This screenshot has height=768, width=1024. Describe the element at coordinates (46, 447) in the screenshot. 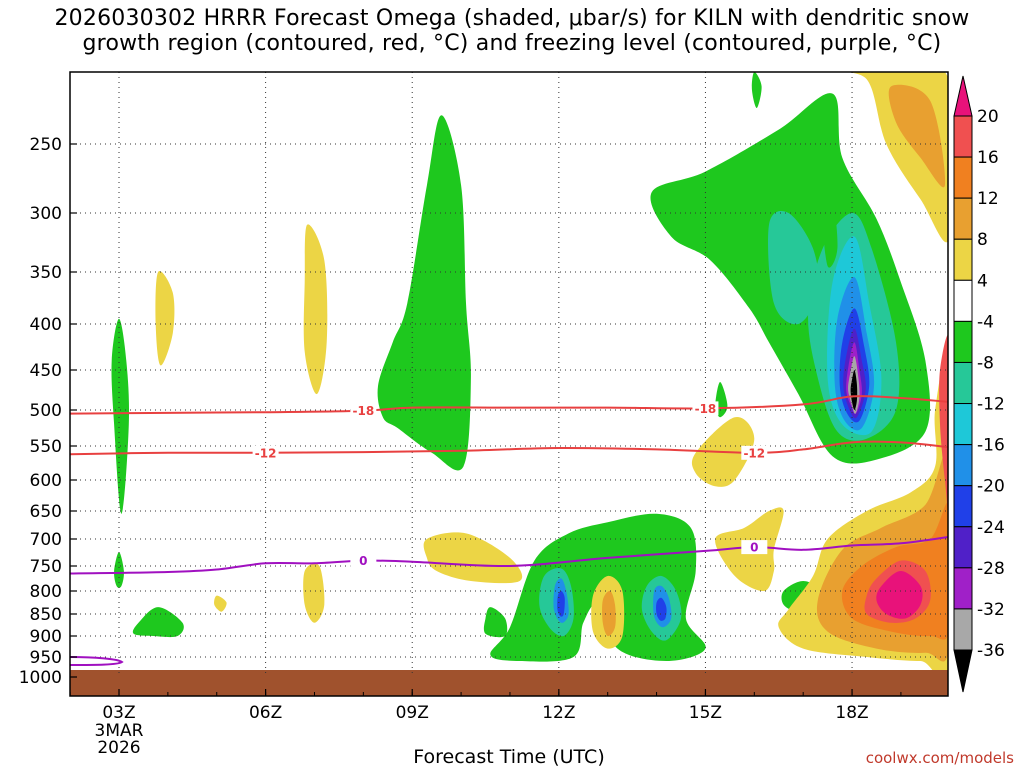

I see `ytick-label-550: 550` at that location.